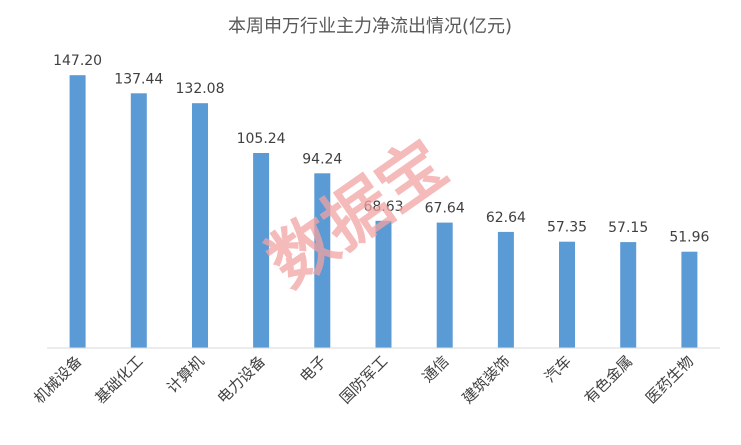 The width and height of the screenshot is (741, 445). What do you see at coordinates (77, 61) in the screenshot?
I see `value-label-0: 147.20` at bounding box center [77, 61].